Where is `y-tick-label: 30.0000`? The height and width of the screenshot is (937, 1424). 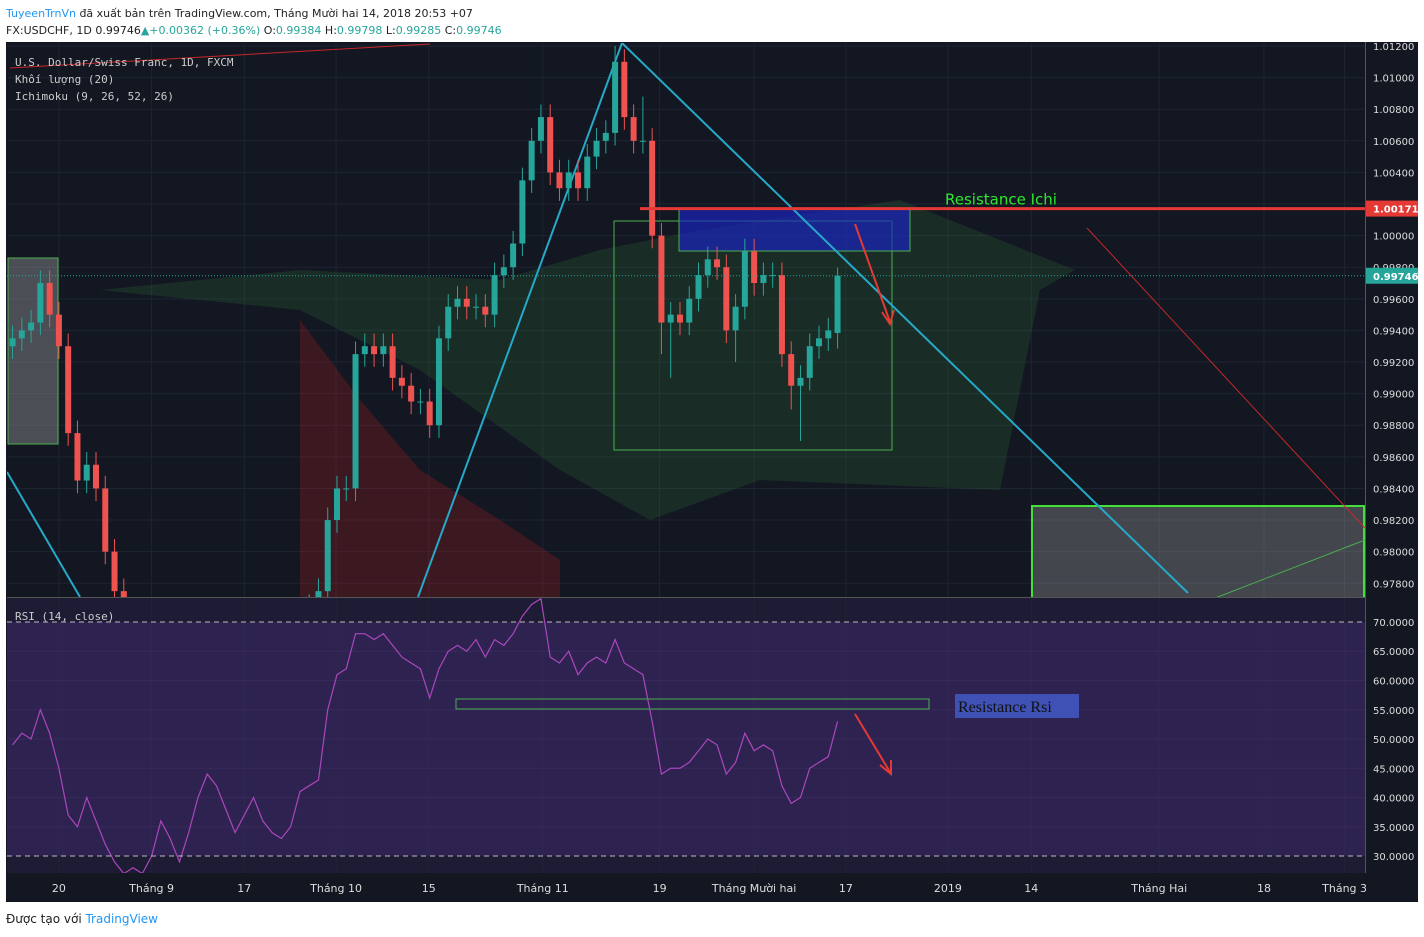 y-tick-label: 30.0000 is located at coordinates (1393, 857).